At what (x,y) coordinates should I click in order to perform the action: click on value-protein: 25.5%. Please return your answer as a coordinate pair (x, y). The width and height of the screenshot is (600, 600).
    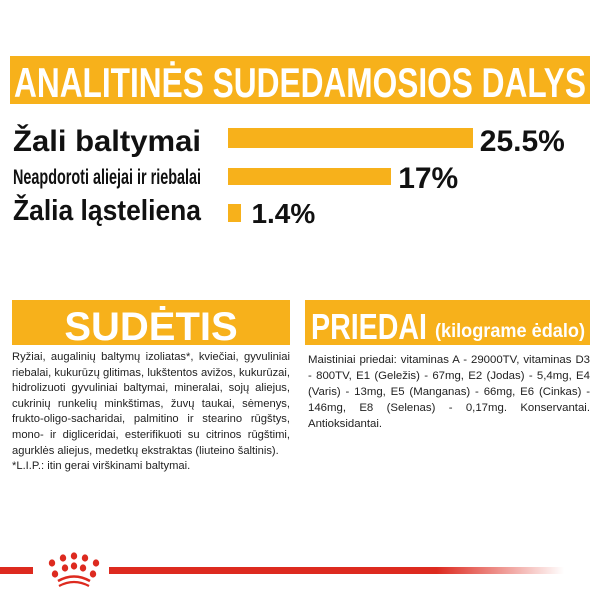
    Looking at the image, I should click on (522, 141).